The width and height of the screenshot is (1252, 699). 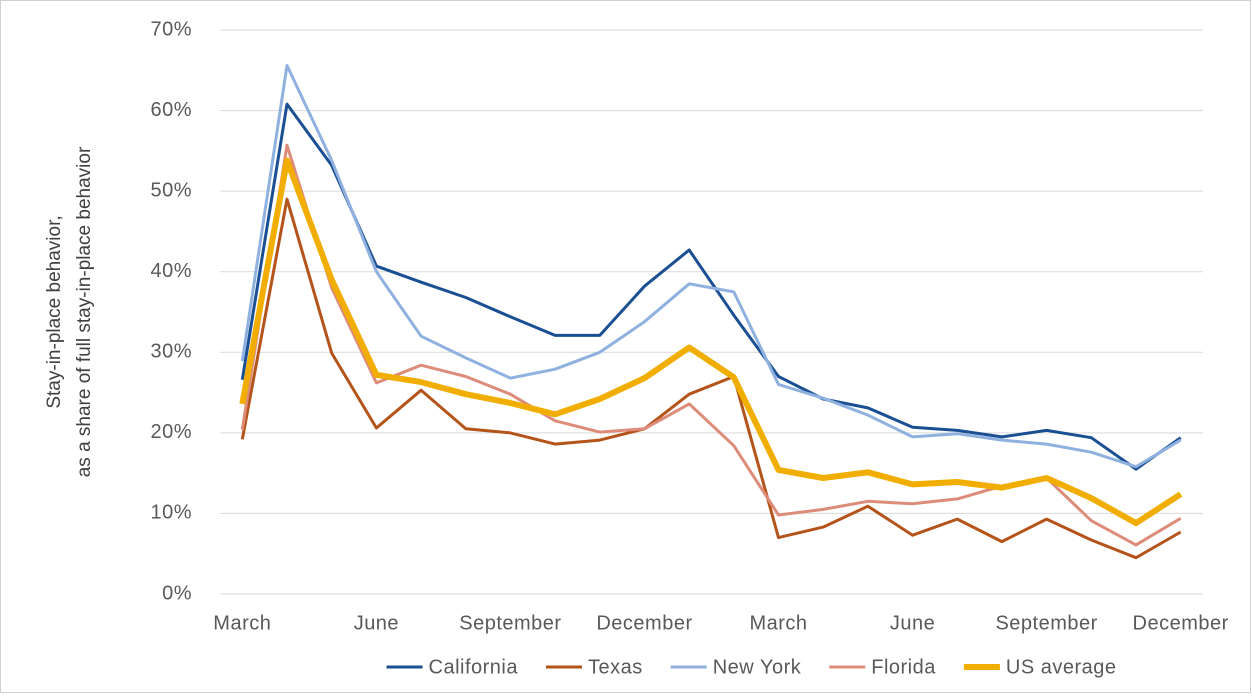 I want to click on y-tick-label: 50%, so click(x=171, y=190).